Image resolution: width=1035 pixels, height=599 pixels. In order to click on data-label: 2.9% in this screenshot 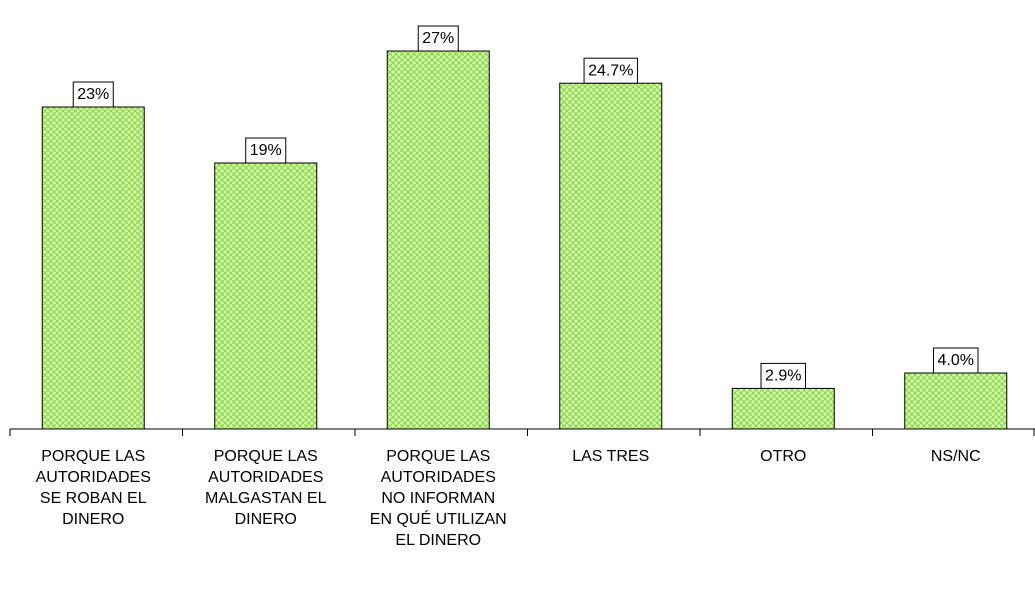, I will do `click(783, 376)`.